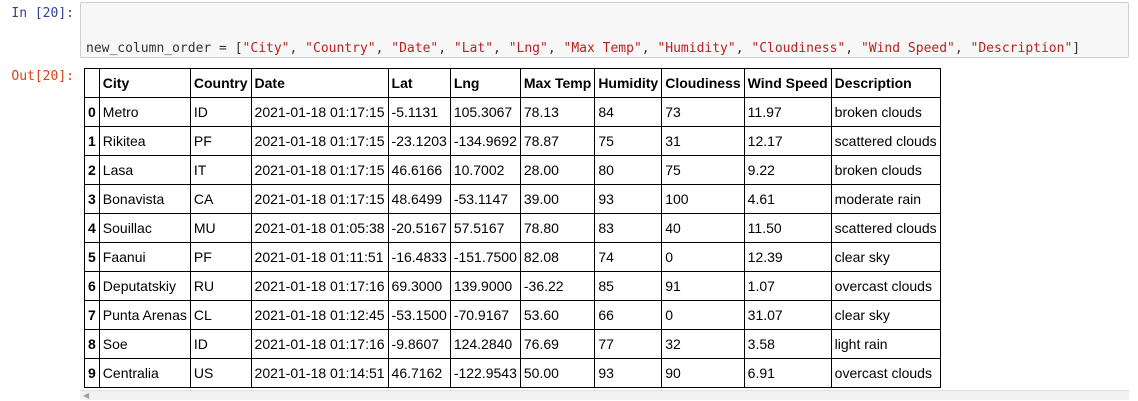 Image resolution: width=1138 pixels, height=401 pixels. What do you see at coordinates (92, 112) in the screenshot?
I see `row-index: 0` at bounding box center [92, 112].